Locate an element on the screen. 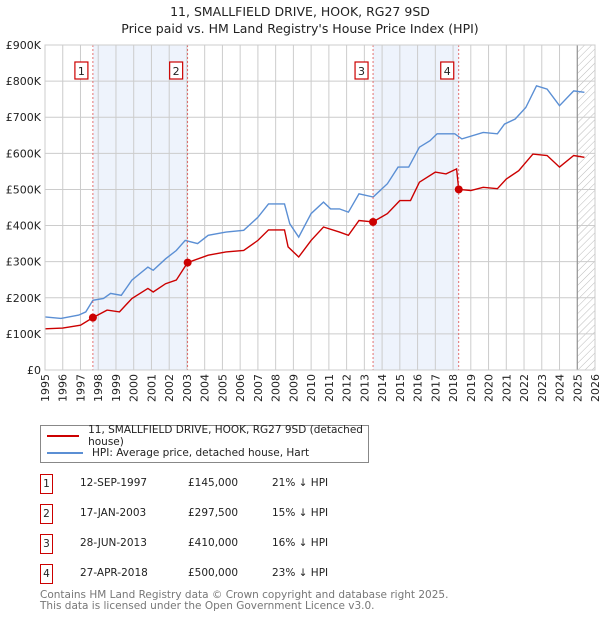 This screenshot has width=600, height=620. chart-title: 11, SMALLFIELD DRIVE, HOOK, RG27 9SD is located at coordinates (300, 11).